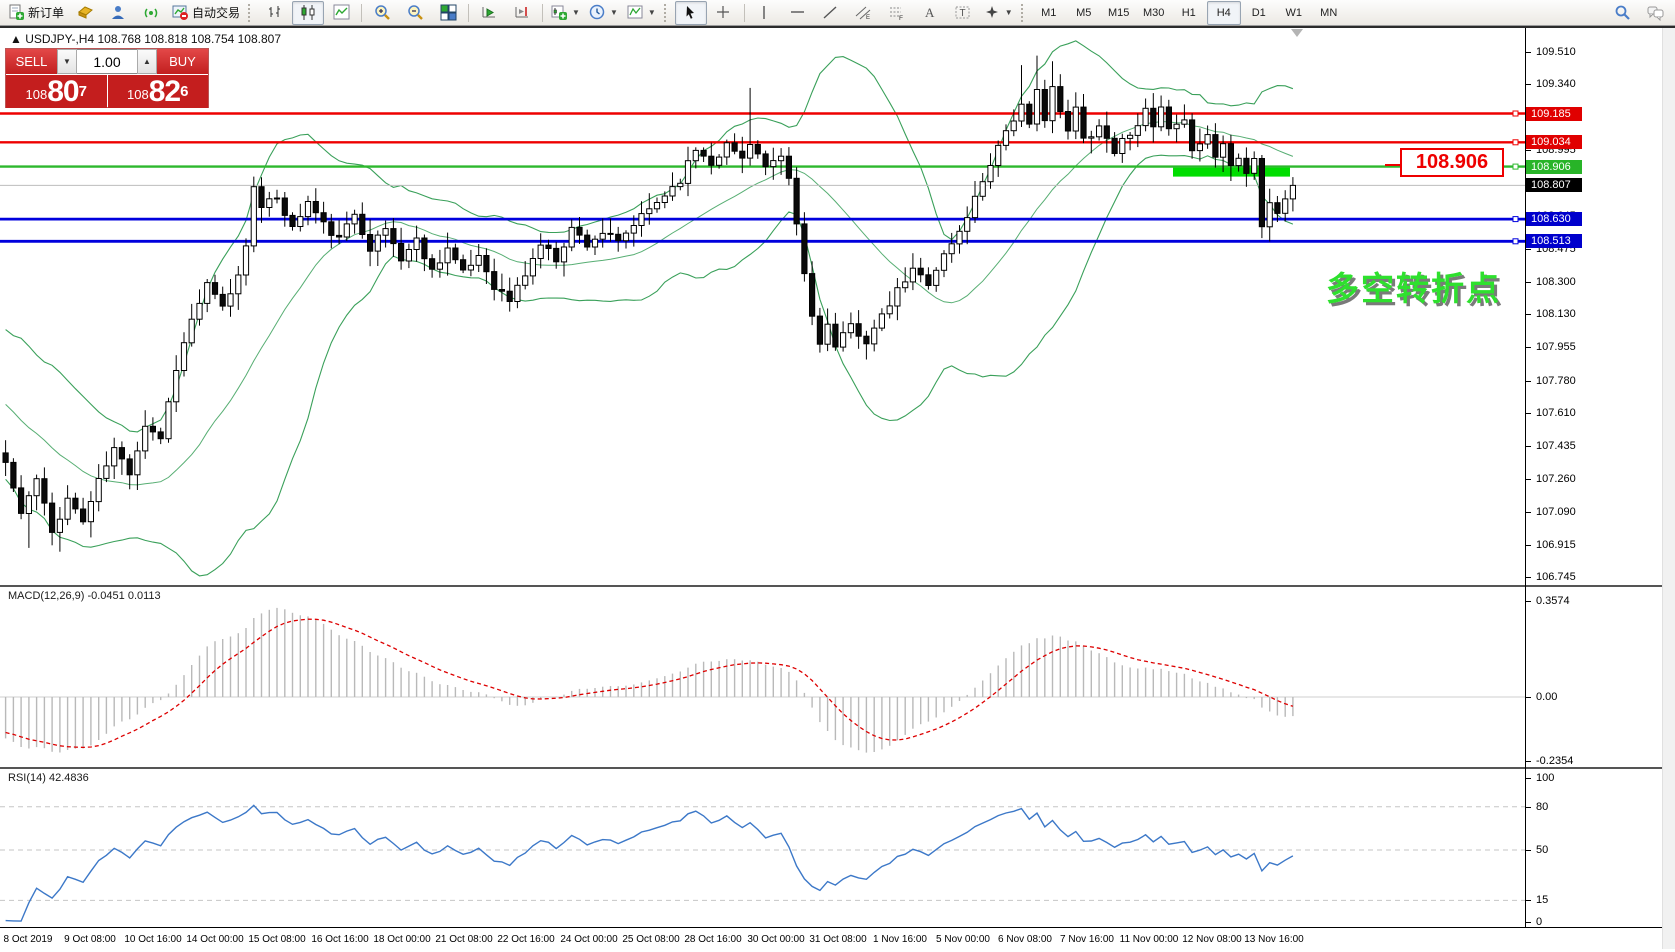  Describe the element at coordinates (1329, 12) in the screenshot. I see `timeframe-mn-button: MN` at that location.